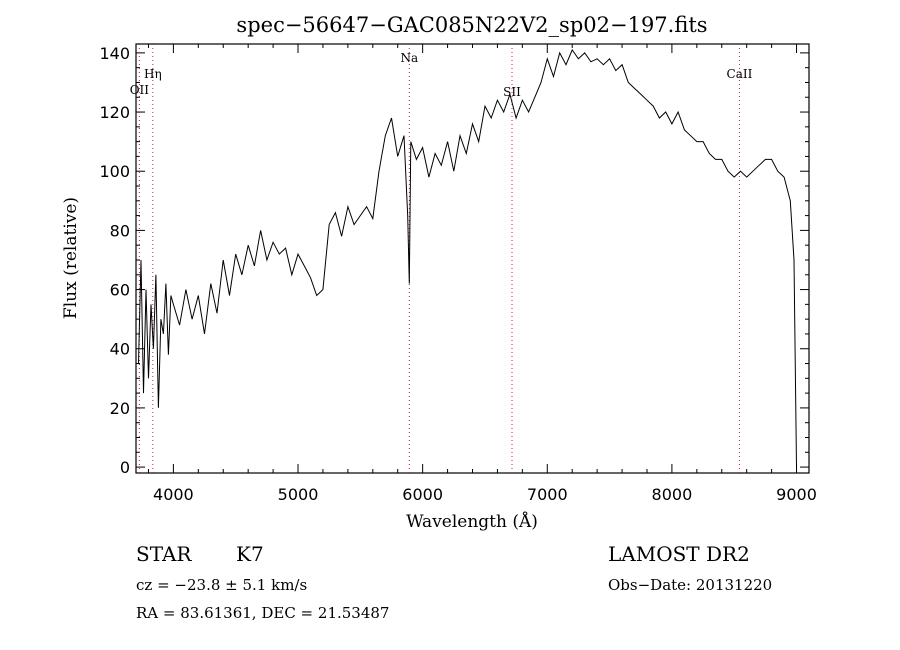 The image size is (900, 650). Describe the element at coordinates (71, 258) in the screenshot. I see `y-axis-label: Flux (relative)` at that location.